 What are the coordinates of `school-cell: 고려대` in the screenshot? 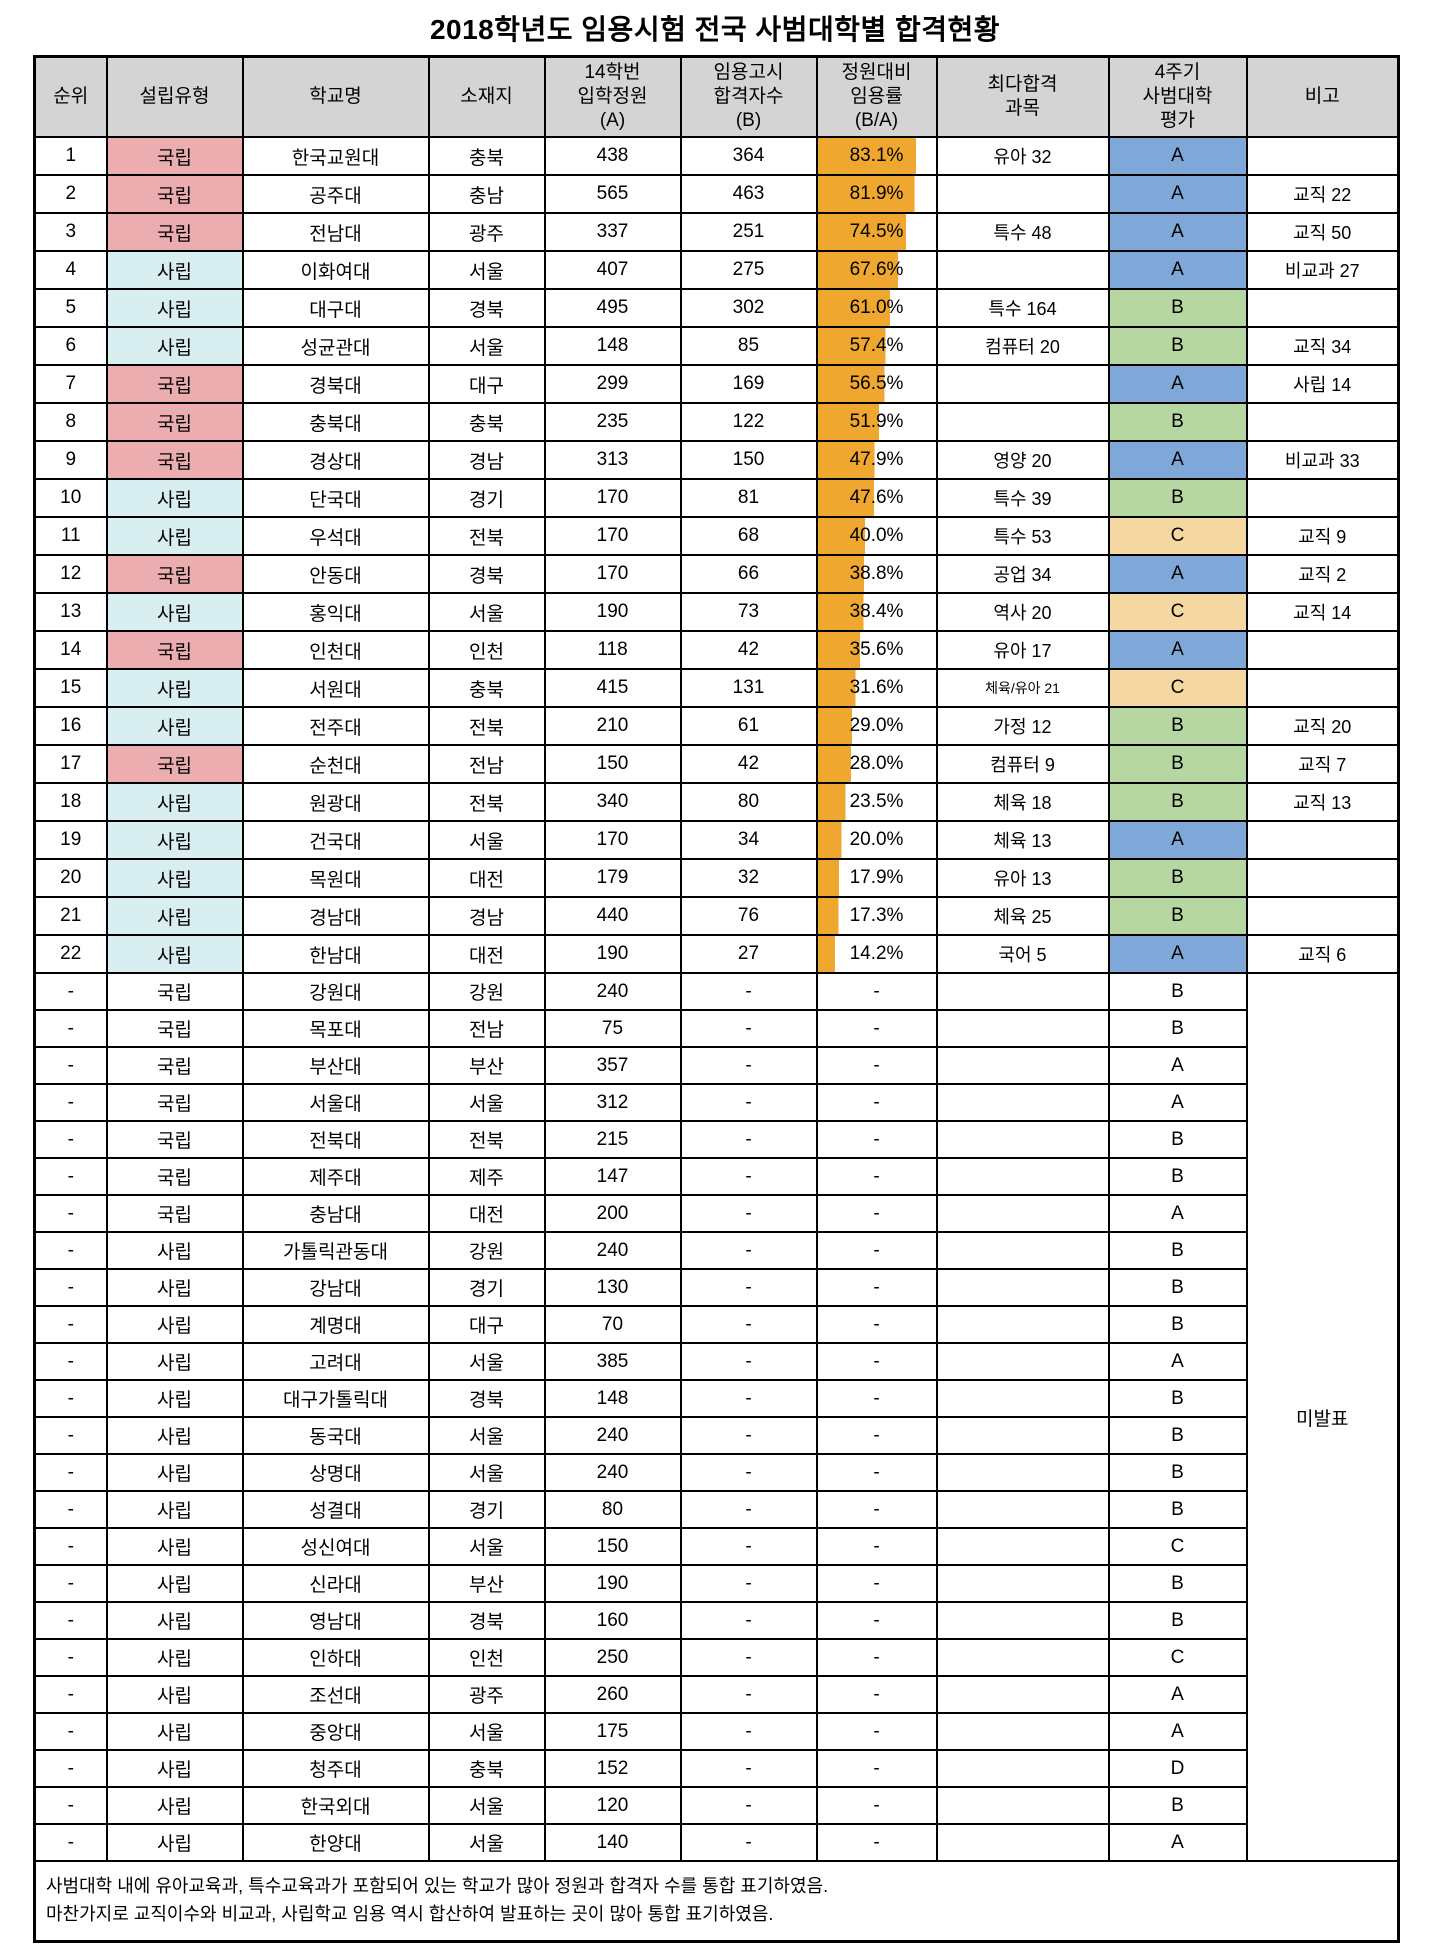 It's located at (335, 1361).